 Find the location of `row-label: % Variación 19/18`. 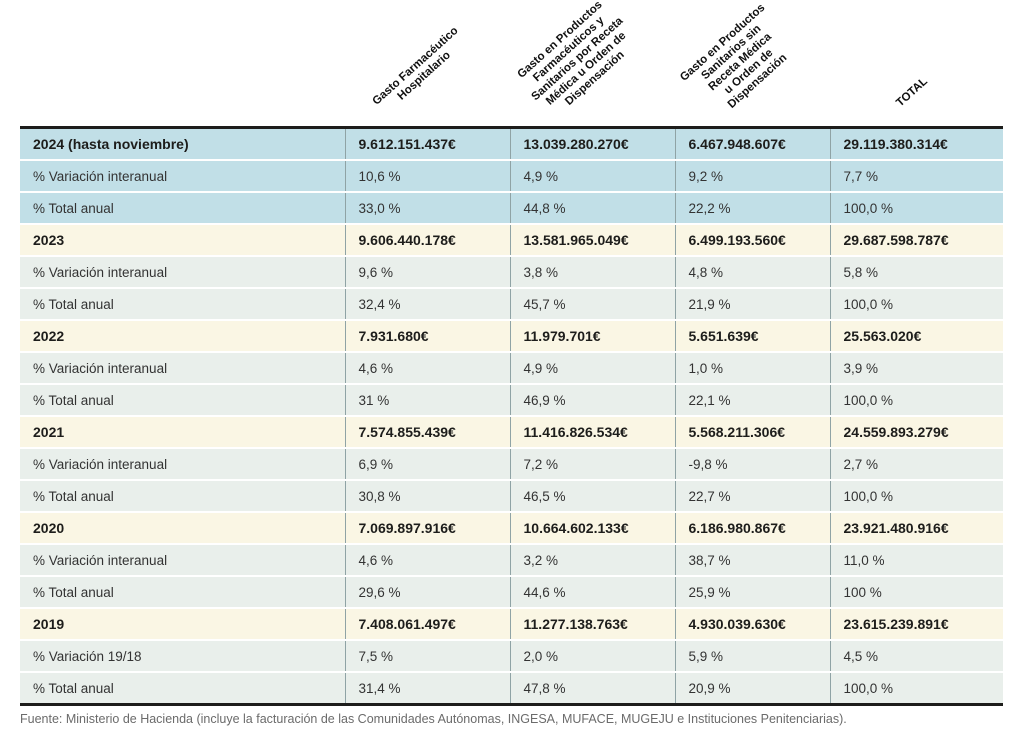

row-label: % Variación 19/18 is located at coordinates (182, 656).